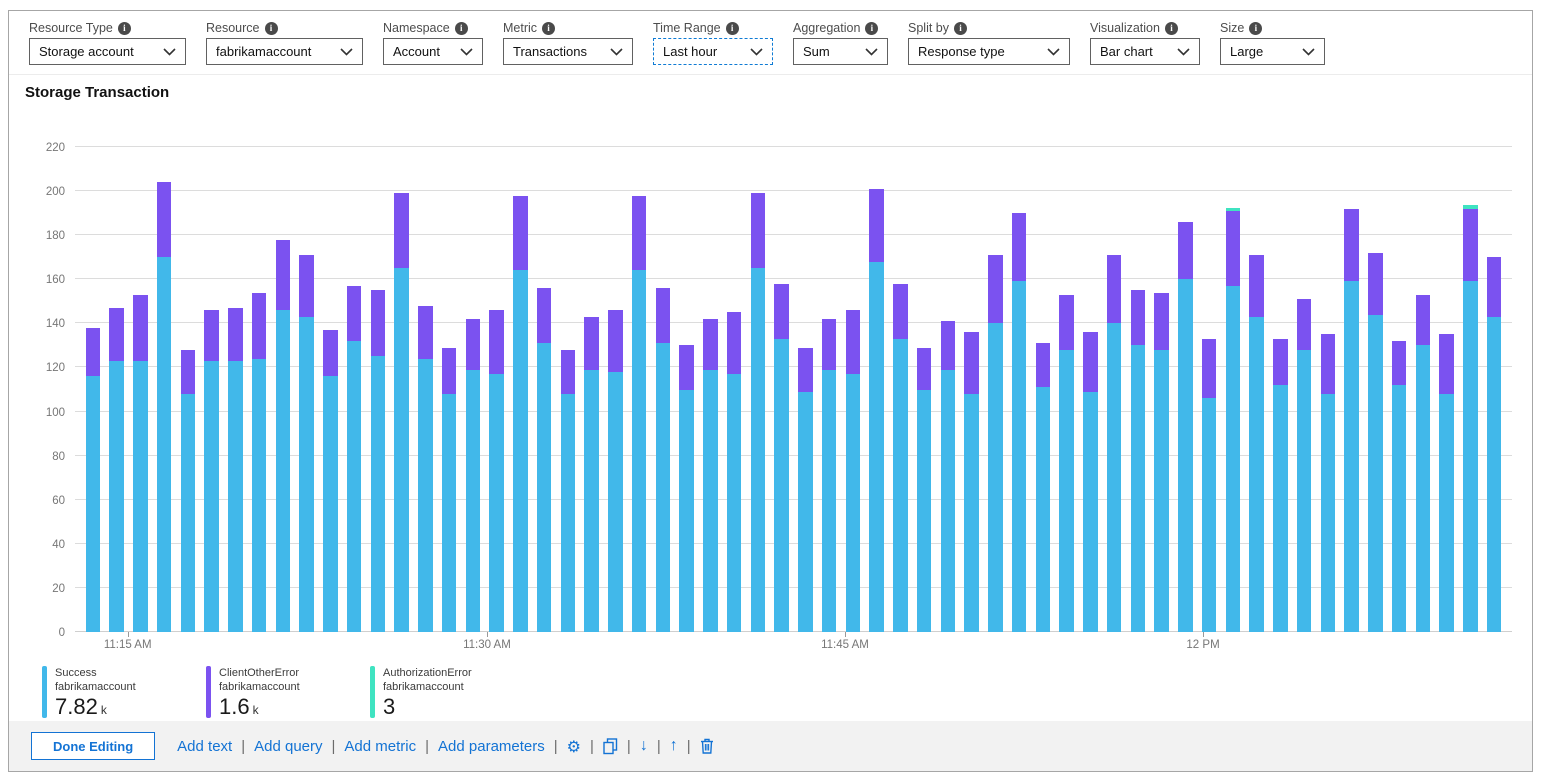 The height and width of the screenshot is (781, 1541). Describe the element at coordinates (93, 746) in the screenshot. I see `done-editing-button: Done Editing` at that location.